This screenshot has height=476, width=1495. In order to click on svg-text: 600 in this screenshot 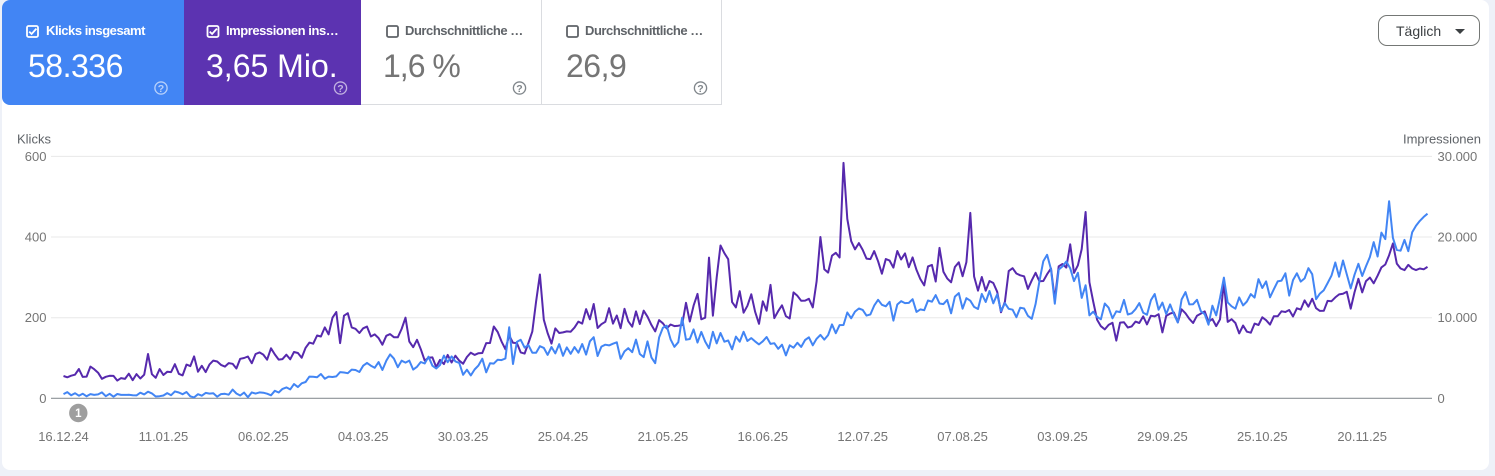, I will do `click(36, 156)`.